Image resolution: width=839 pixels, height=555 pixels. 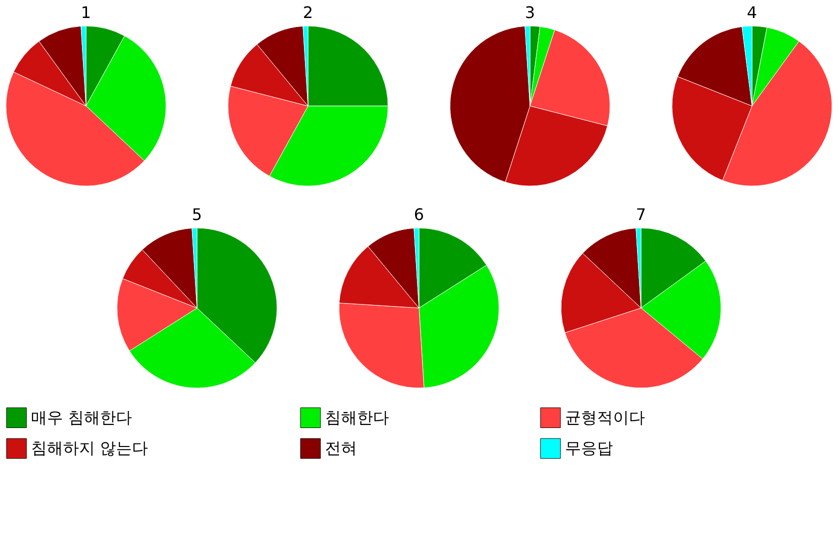 What do you see at coordinates (641, 214) in the screenshot?
I see `chart-title: 7` at bounding box center [641, 214].